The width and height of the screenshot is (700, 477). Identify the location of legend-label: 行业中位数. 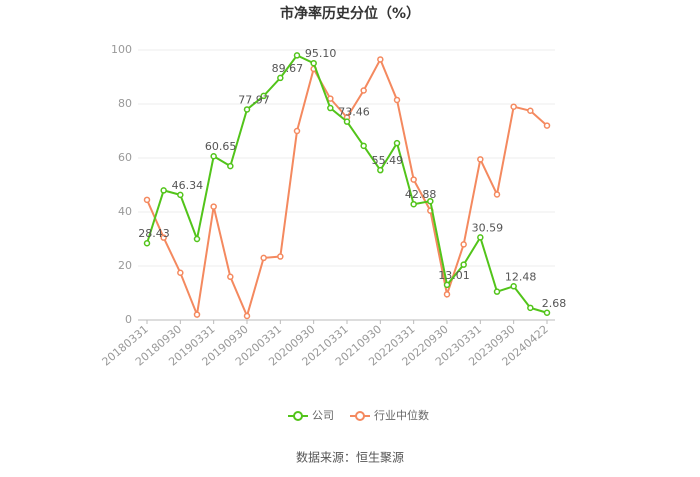
(401, 415).